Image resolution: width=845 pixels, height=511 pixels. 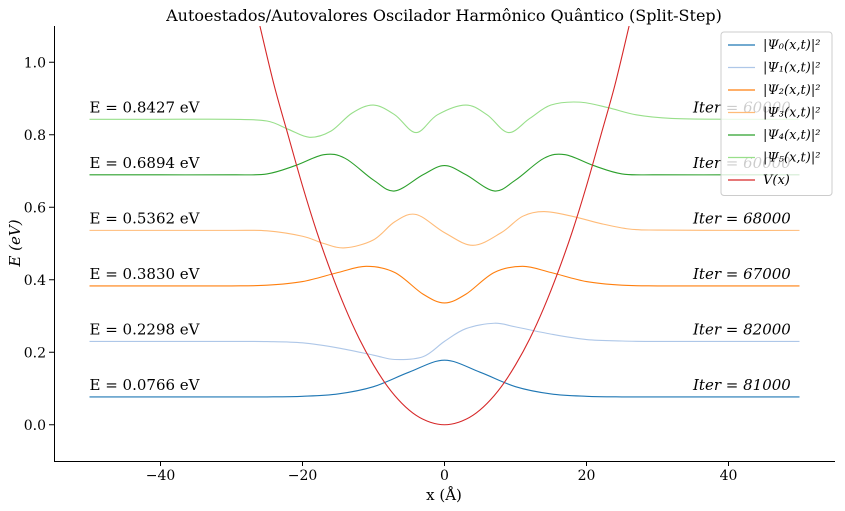 I want to click on x-axis-label: x (Å), so click(x=444, y=495).